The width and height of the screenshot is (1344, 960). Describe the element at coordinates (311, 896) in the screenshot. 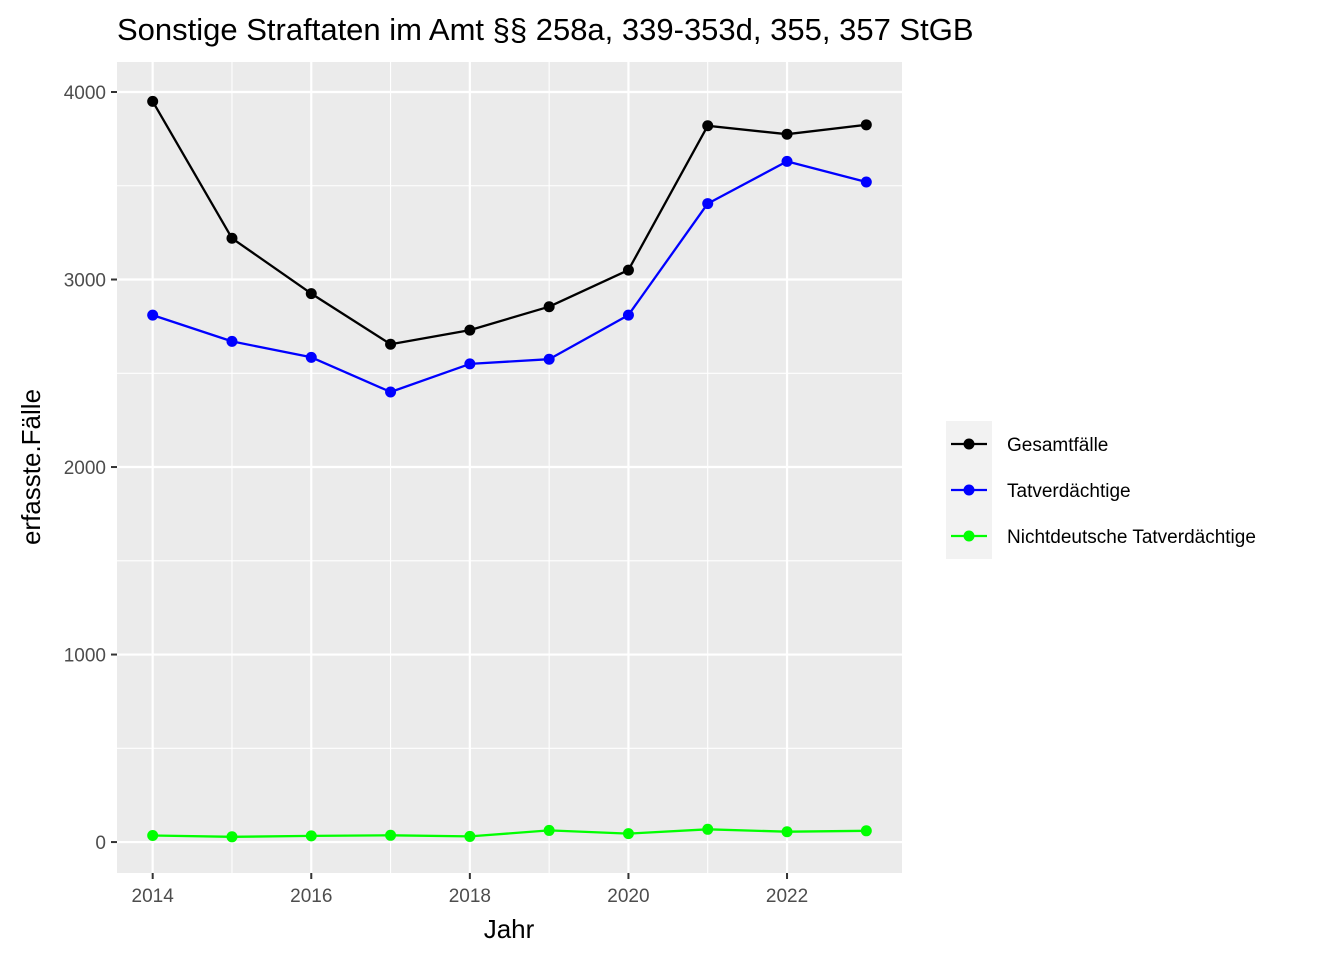

I see `x-tick-label: 2016` at that location.